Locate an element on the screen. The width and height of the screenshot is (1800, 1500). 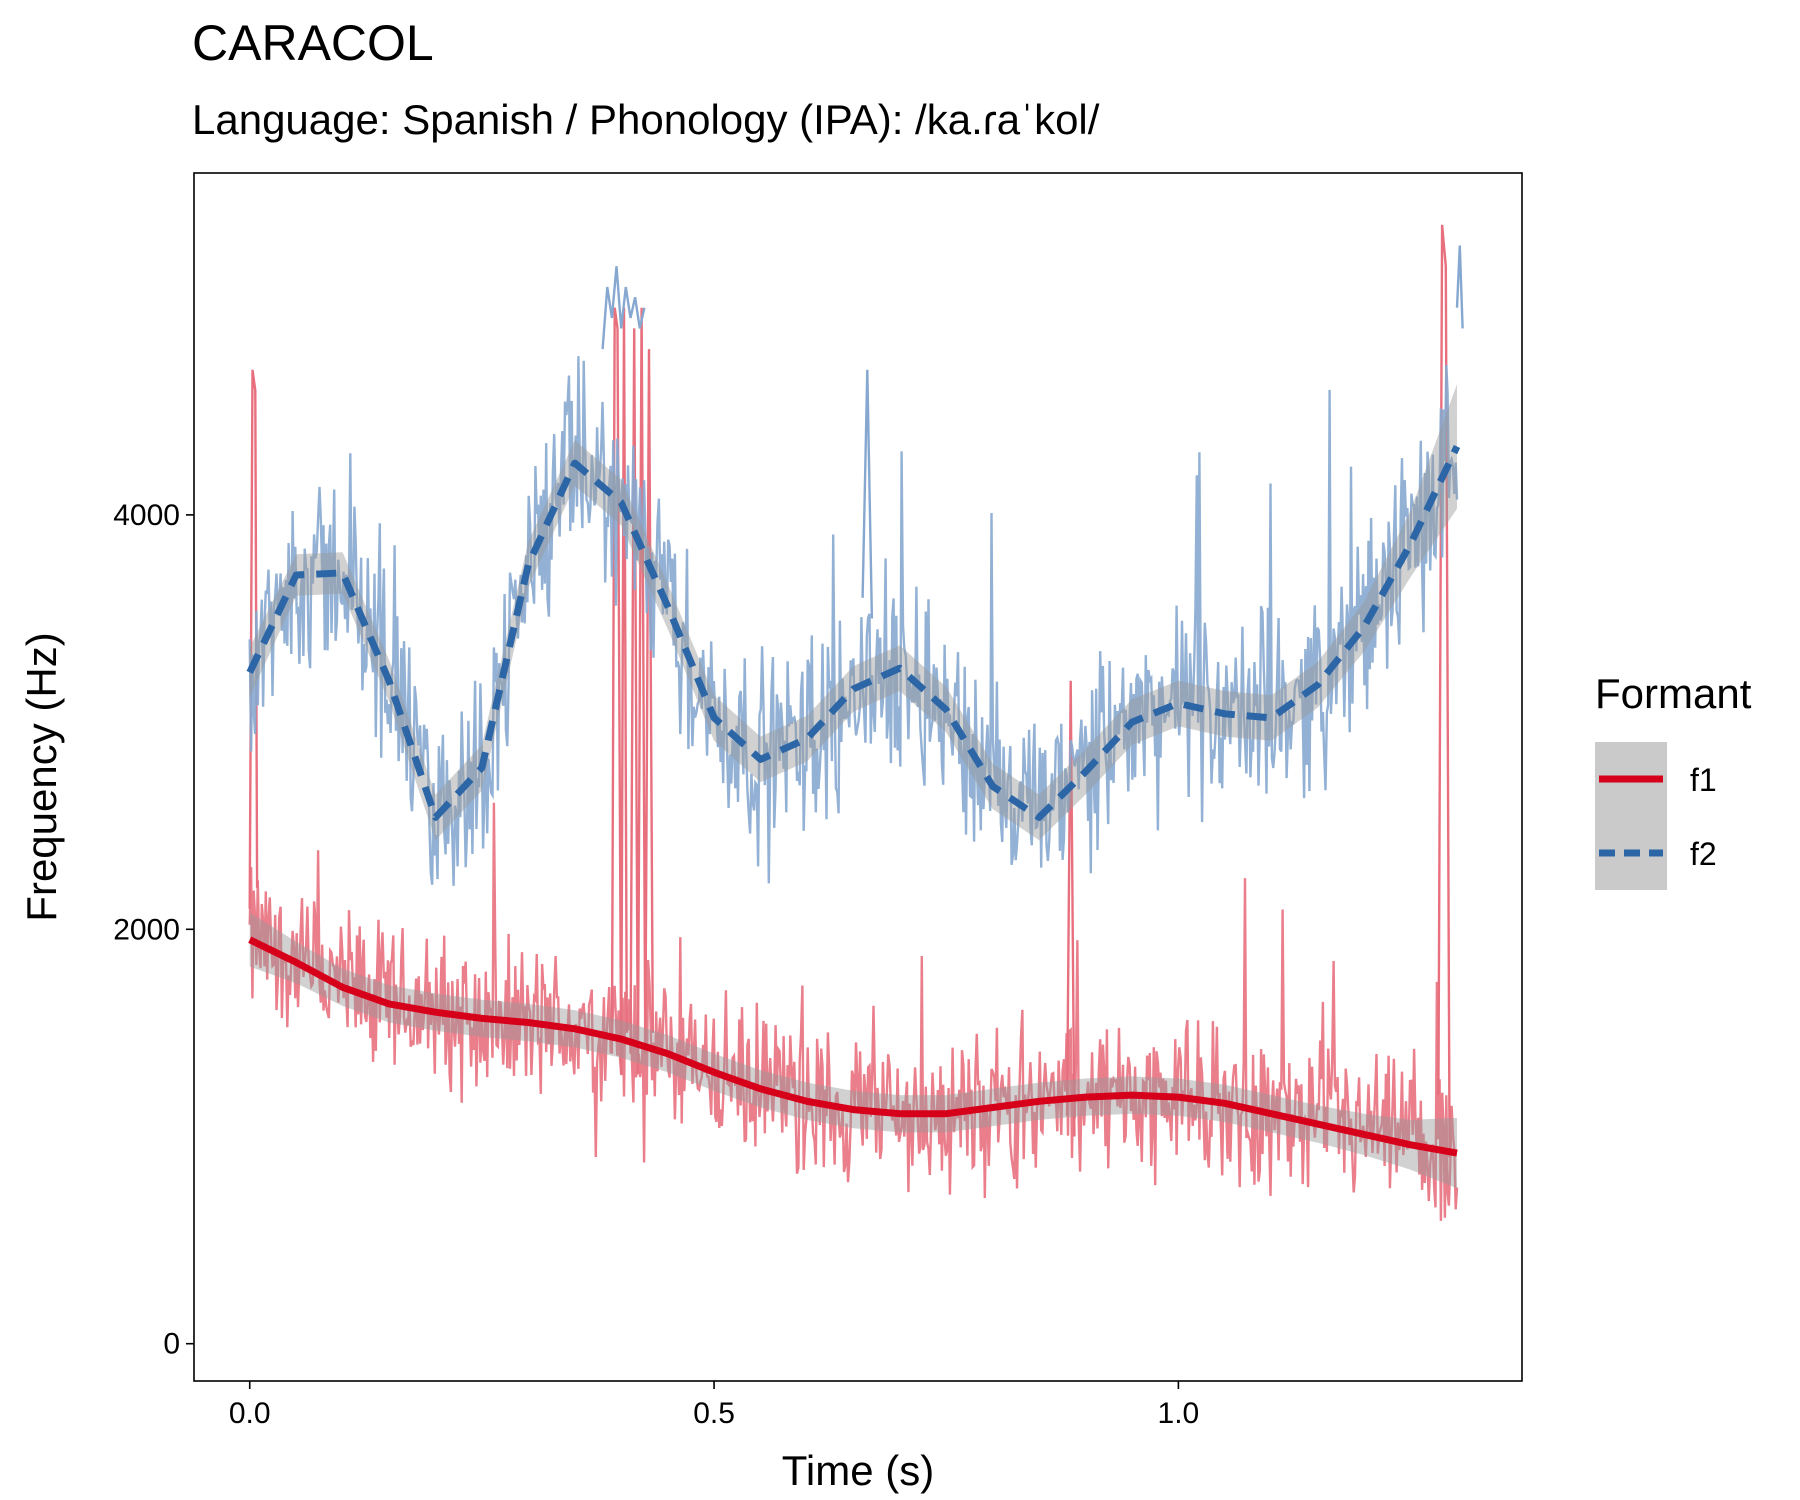
y-tick-label: 0 is located at coordinates (171, 1344).